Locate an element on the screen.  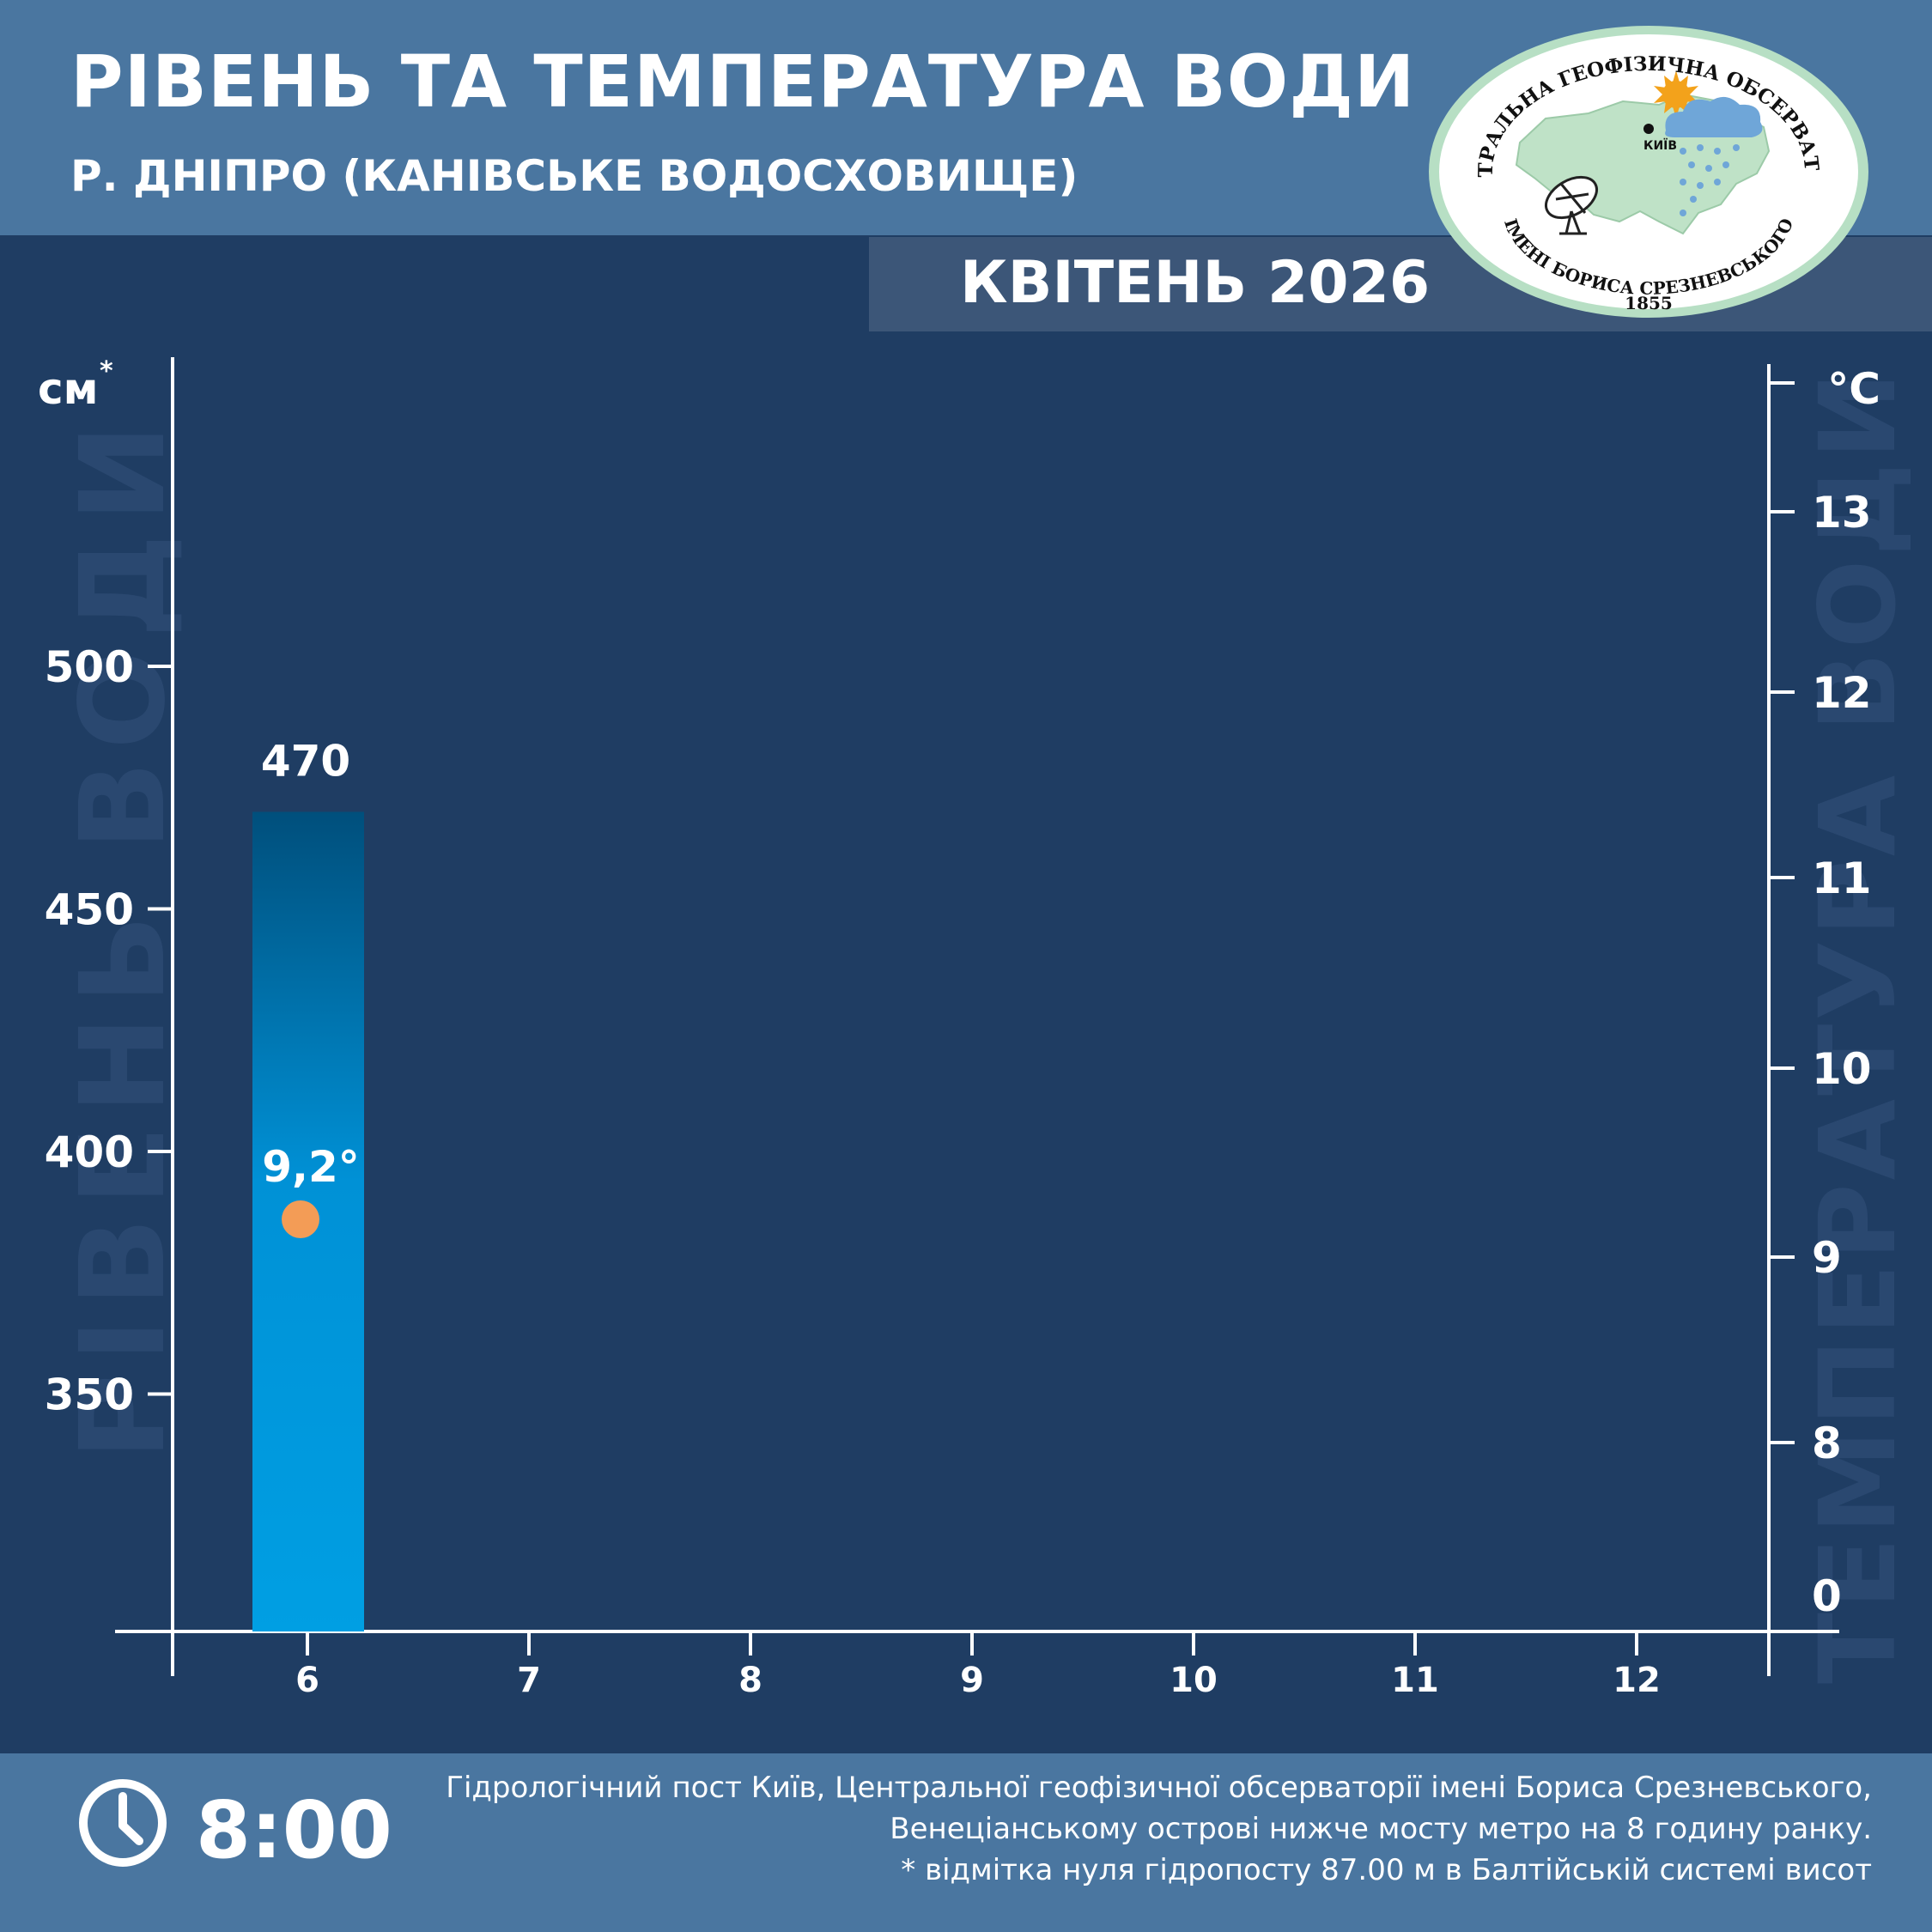
page-title: РІВЕНЬ ТА ТЕМПЕРАТУРА ВОДИ is located at coordinates (743, 82).